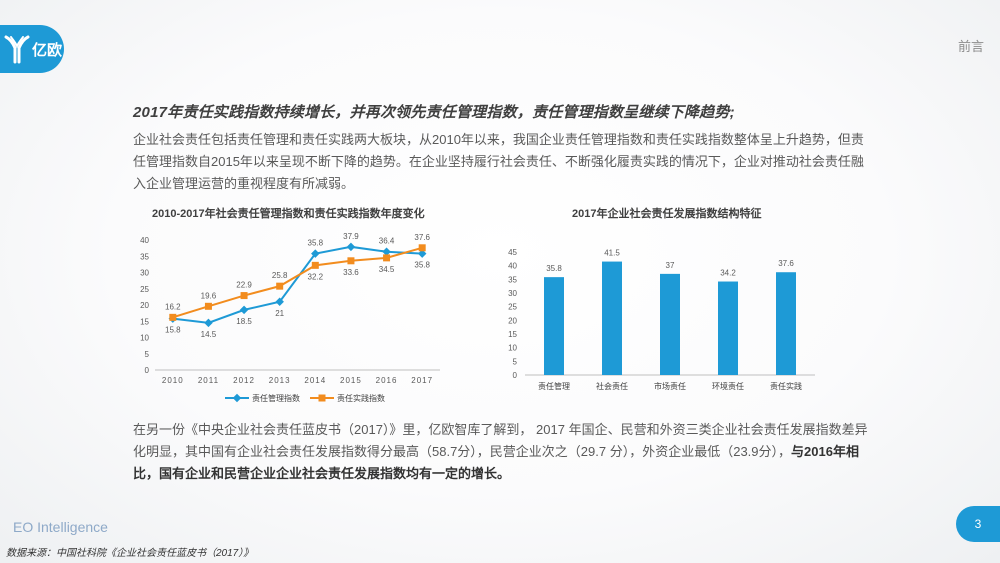  I want to click on page-number-badge: 3, so click(978, 524).